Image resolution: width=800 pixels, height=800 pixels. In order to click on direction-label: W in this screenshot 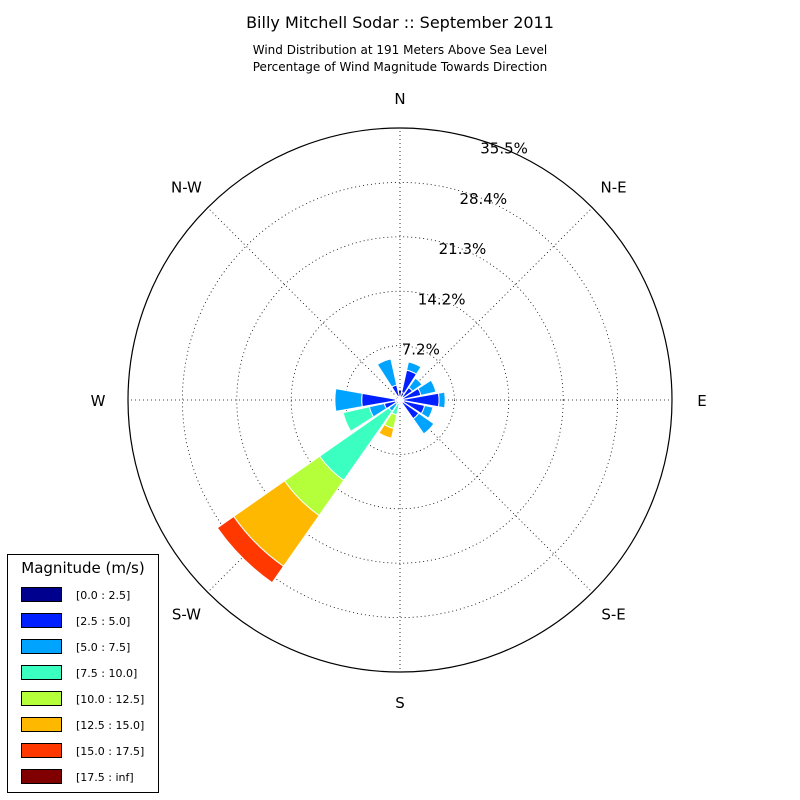, I will do `click(98, 401)`.